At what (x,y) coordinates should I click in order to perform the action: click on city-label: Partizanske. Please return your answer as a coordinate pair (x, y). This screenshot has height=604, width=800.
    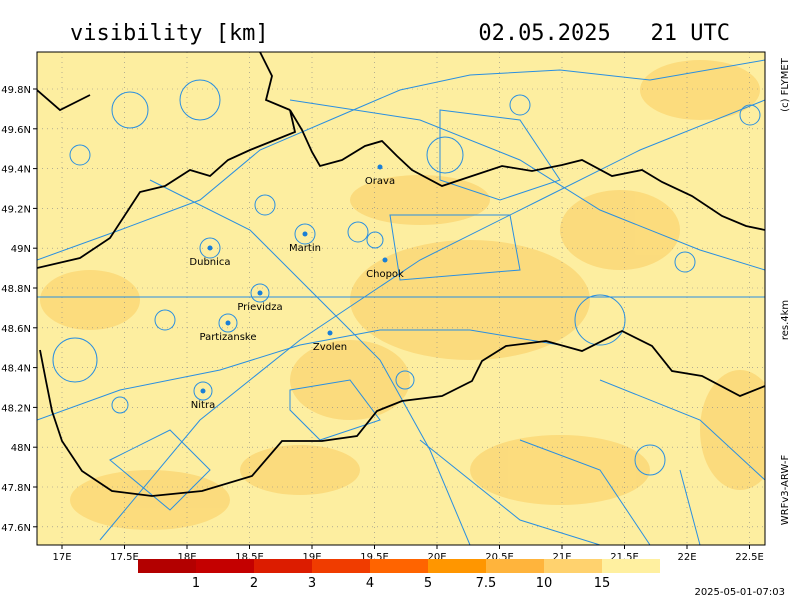
    Looking at the image, I should click on (227, 337).